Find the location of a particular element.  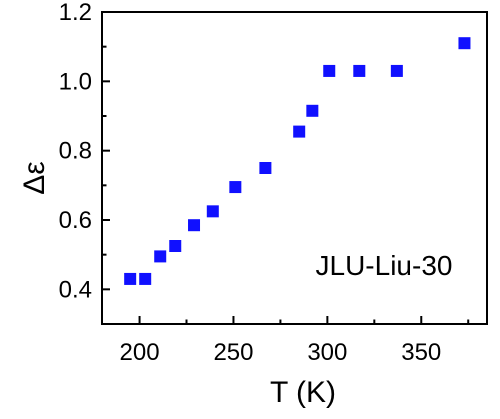

x-tick-label: 300 is located at coordinates (327, 352).